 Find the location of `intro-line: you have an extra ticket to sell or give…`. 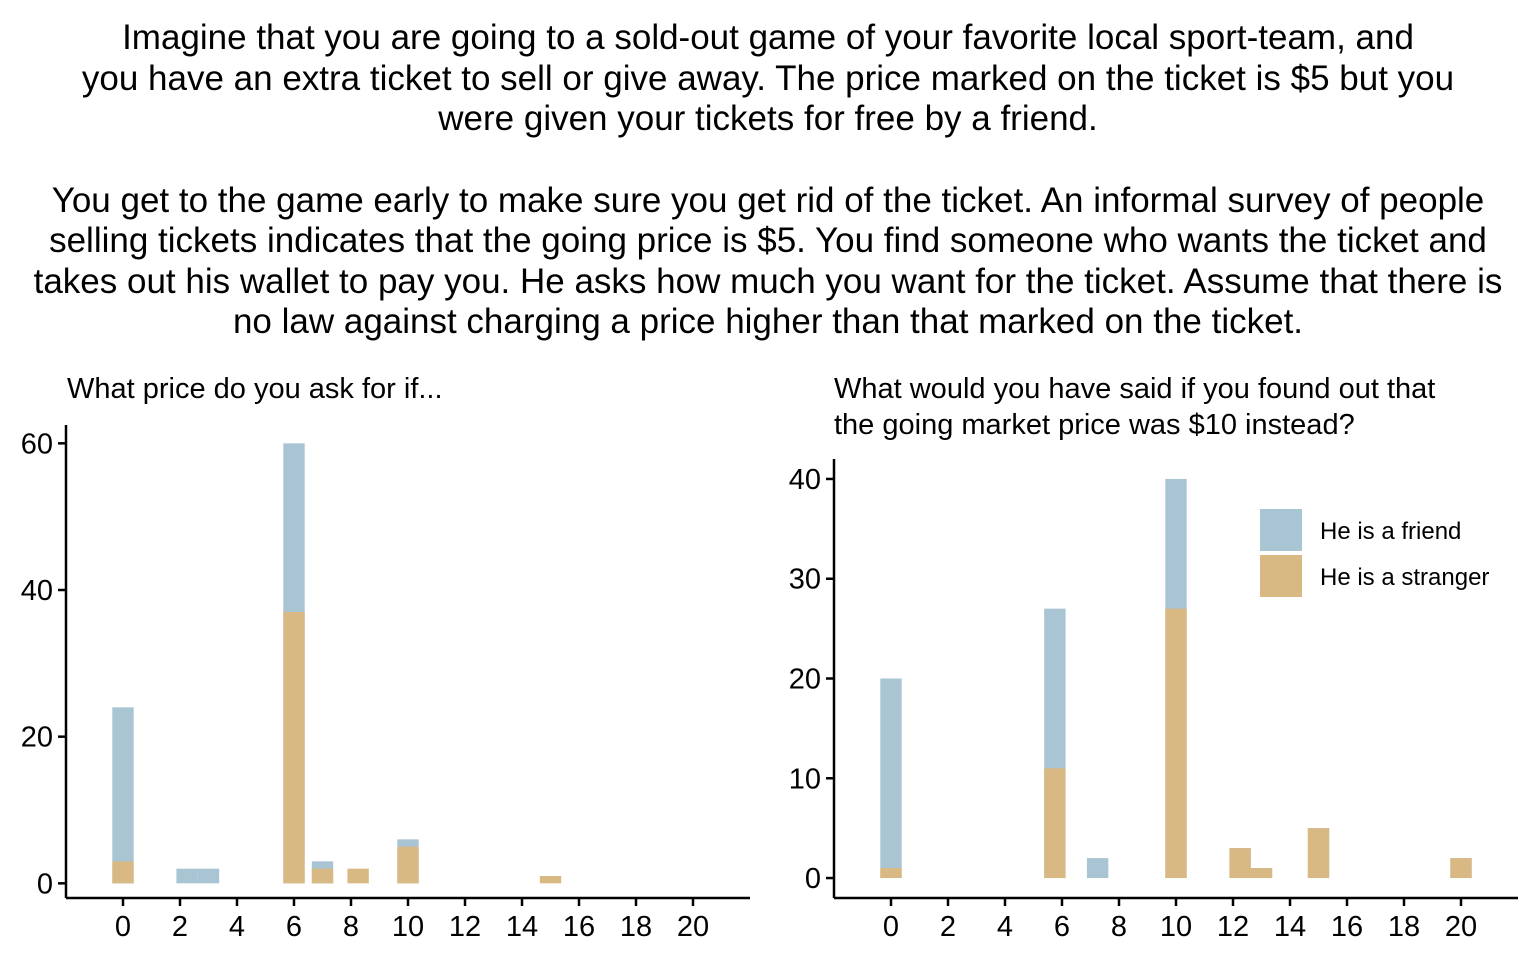

intro-line: you have an extra ticket to sell or give… is located at coordinates (768, 78).